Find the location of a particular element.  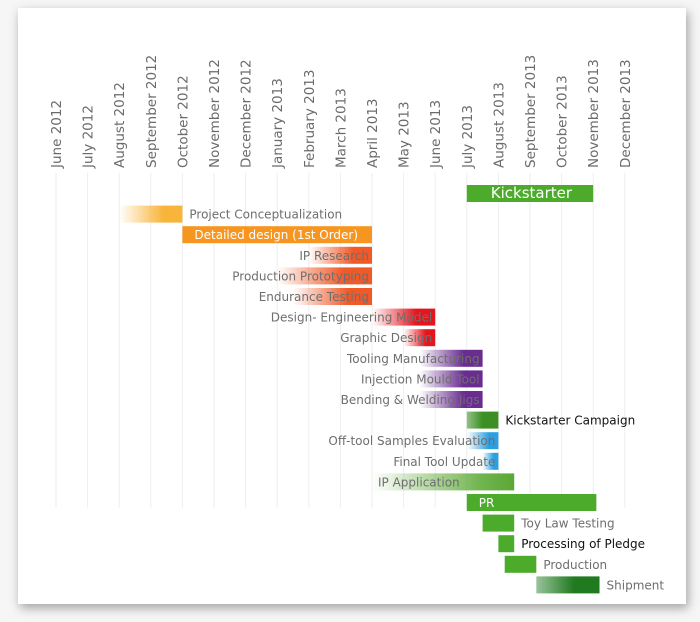

month-label: June 2013 is located at coordinates (436, 134).